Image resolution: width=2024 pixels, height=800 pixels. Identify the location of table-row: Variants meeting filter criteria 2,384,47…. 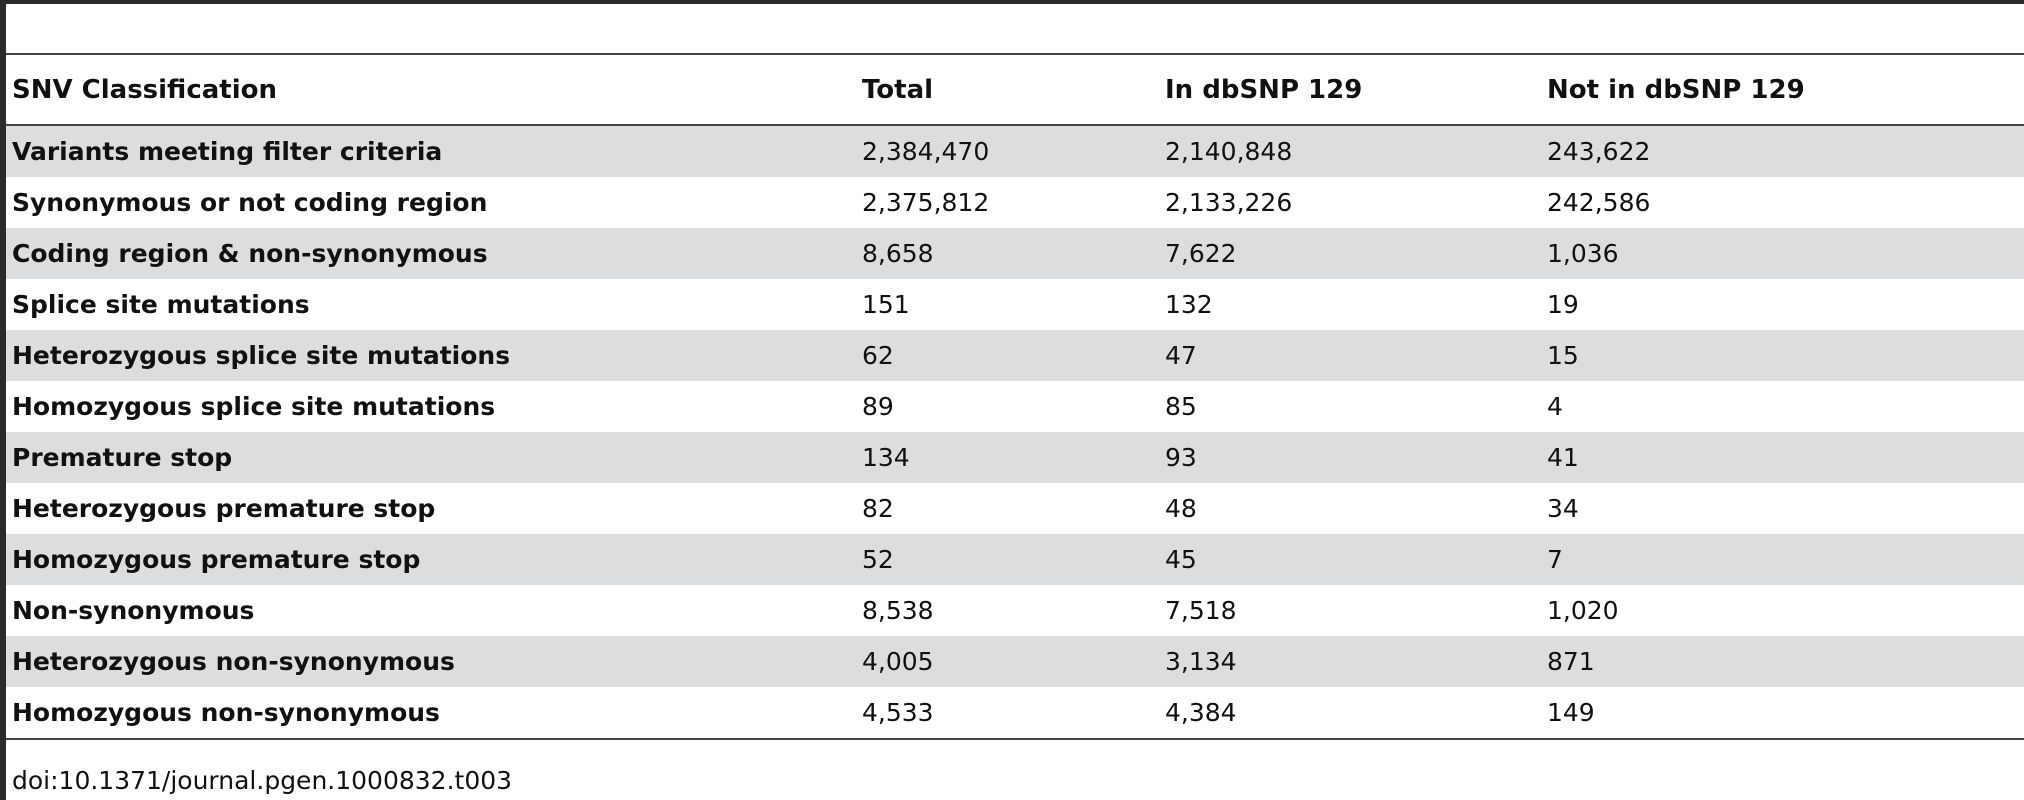
(1015, 151).